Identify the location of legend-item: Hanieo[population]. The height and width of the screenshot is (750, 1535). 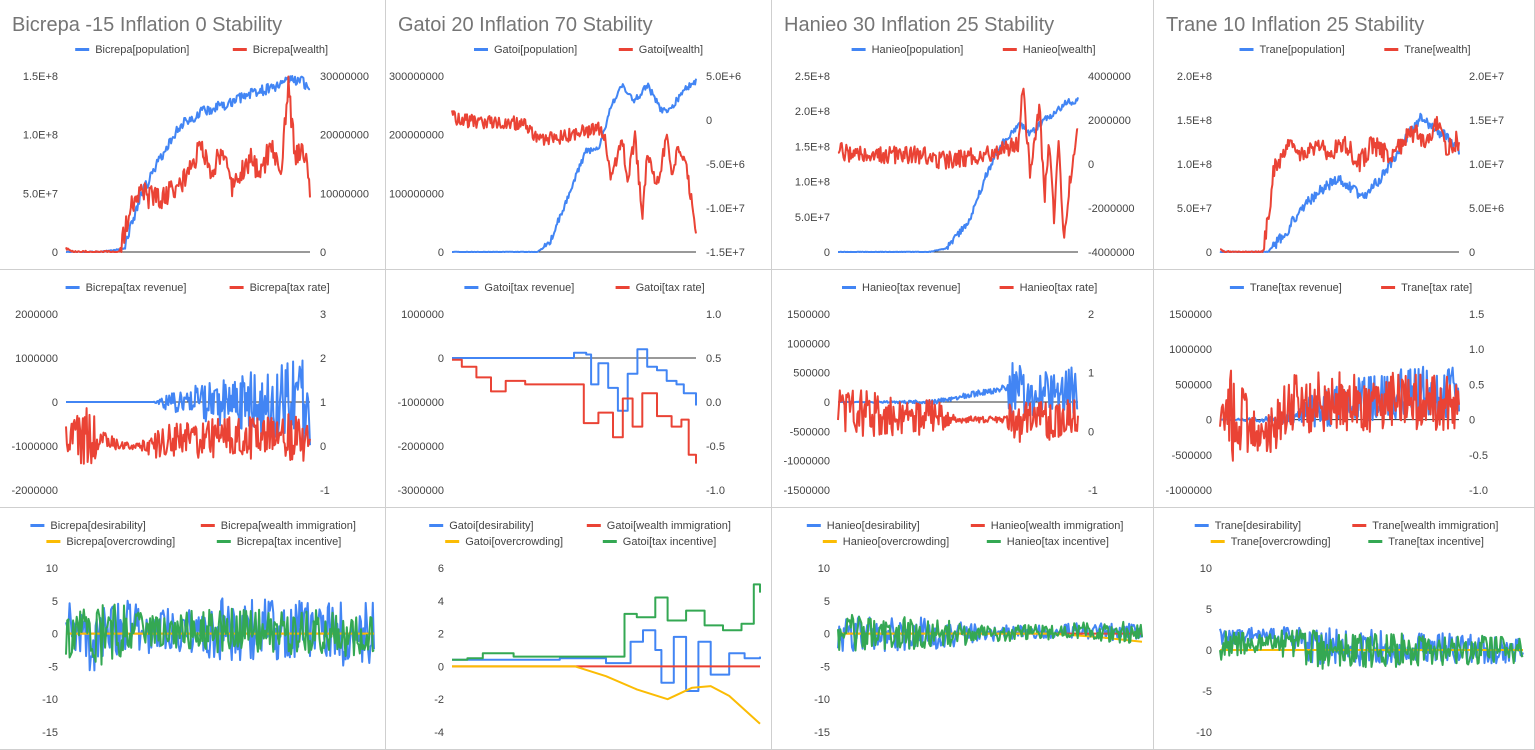
(907, 50).